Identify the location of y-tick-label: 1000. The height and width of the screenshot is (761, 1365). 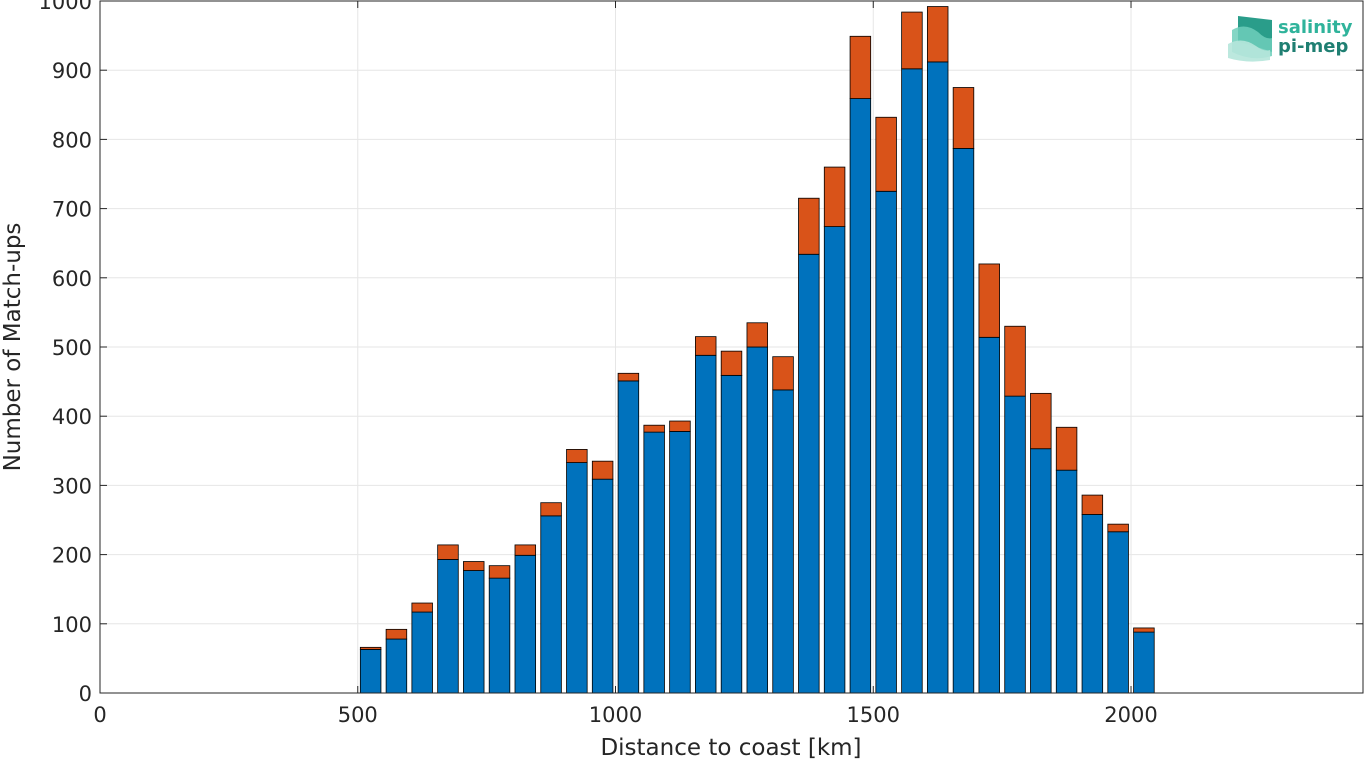
(65, 7).